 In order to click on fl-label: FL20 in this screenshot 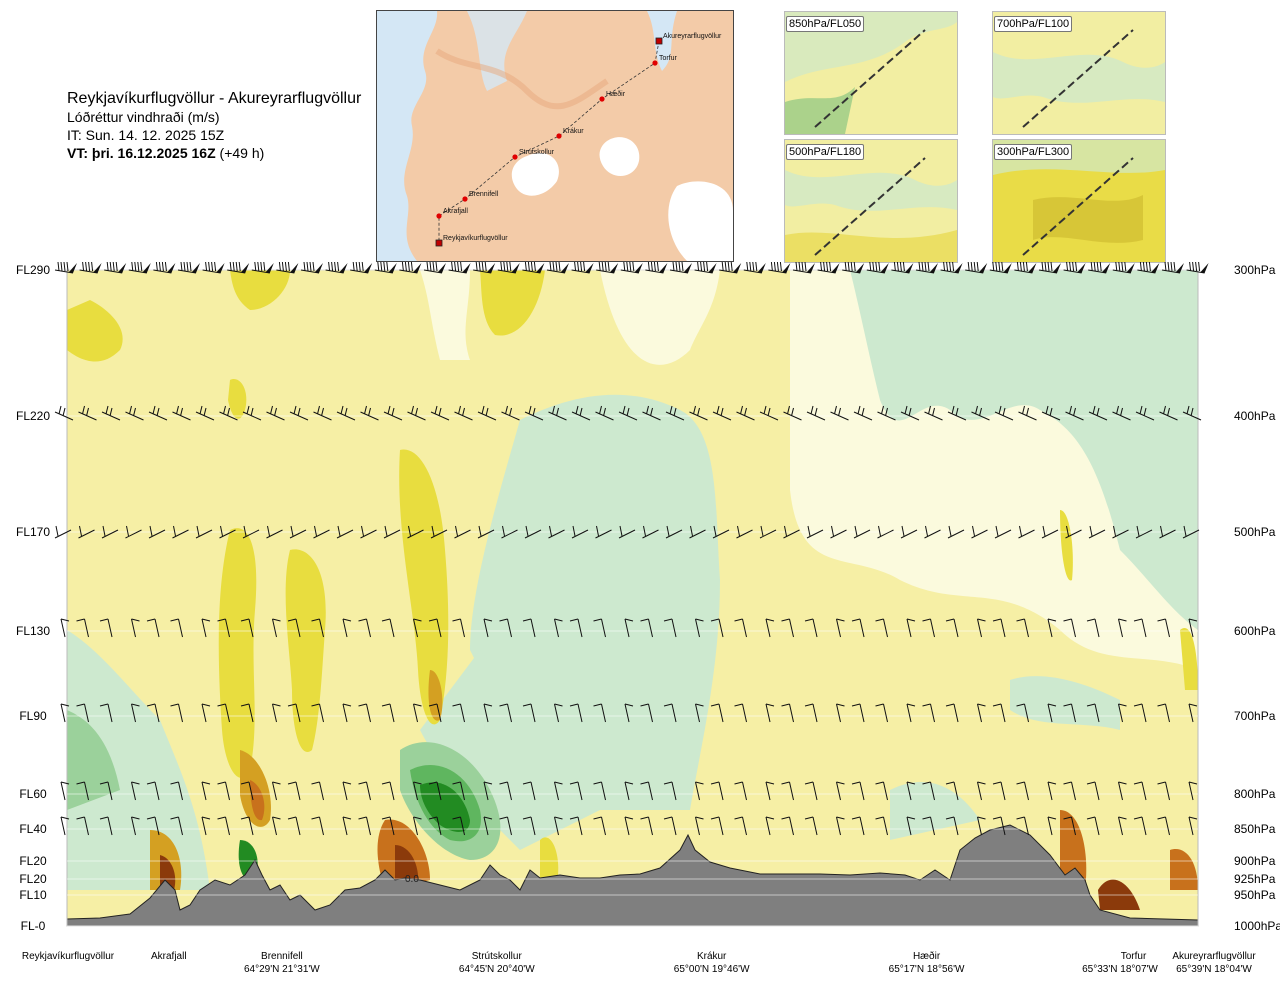, I will do `click(33, 861)`.